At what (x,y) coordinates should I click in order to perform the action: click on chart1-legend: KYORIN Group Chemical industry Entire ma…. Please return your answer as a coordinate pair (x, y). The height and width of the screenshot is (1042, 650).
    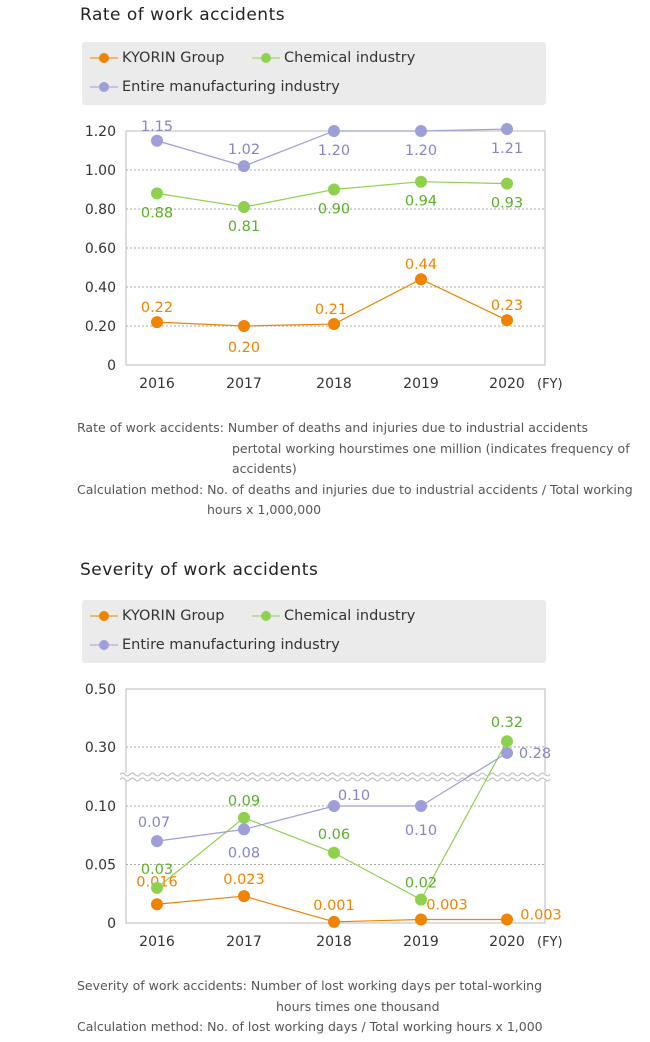
    Looking at the image, I should click on (314, 73).